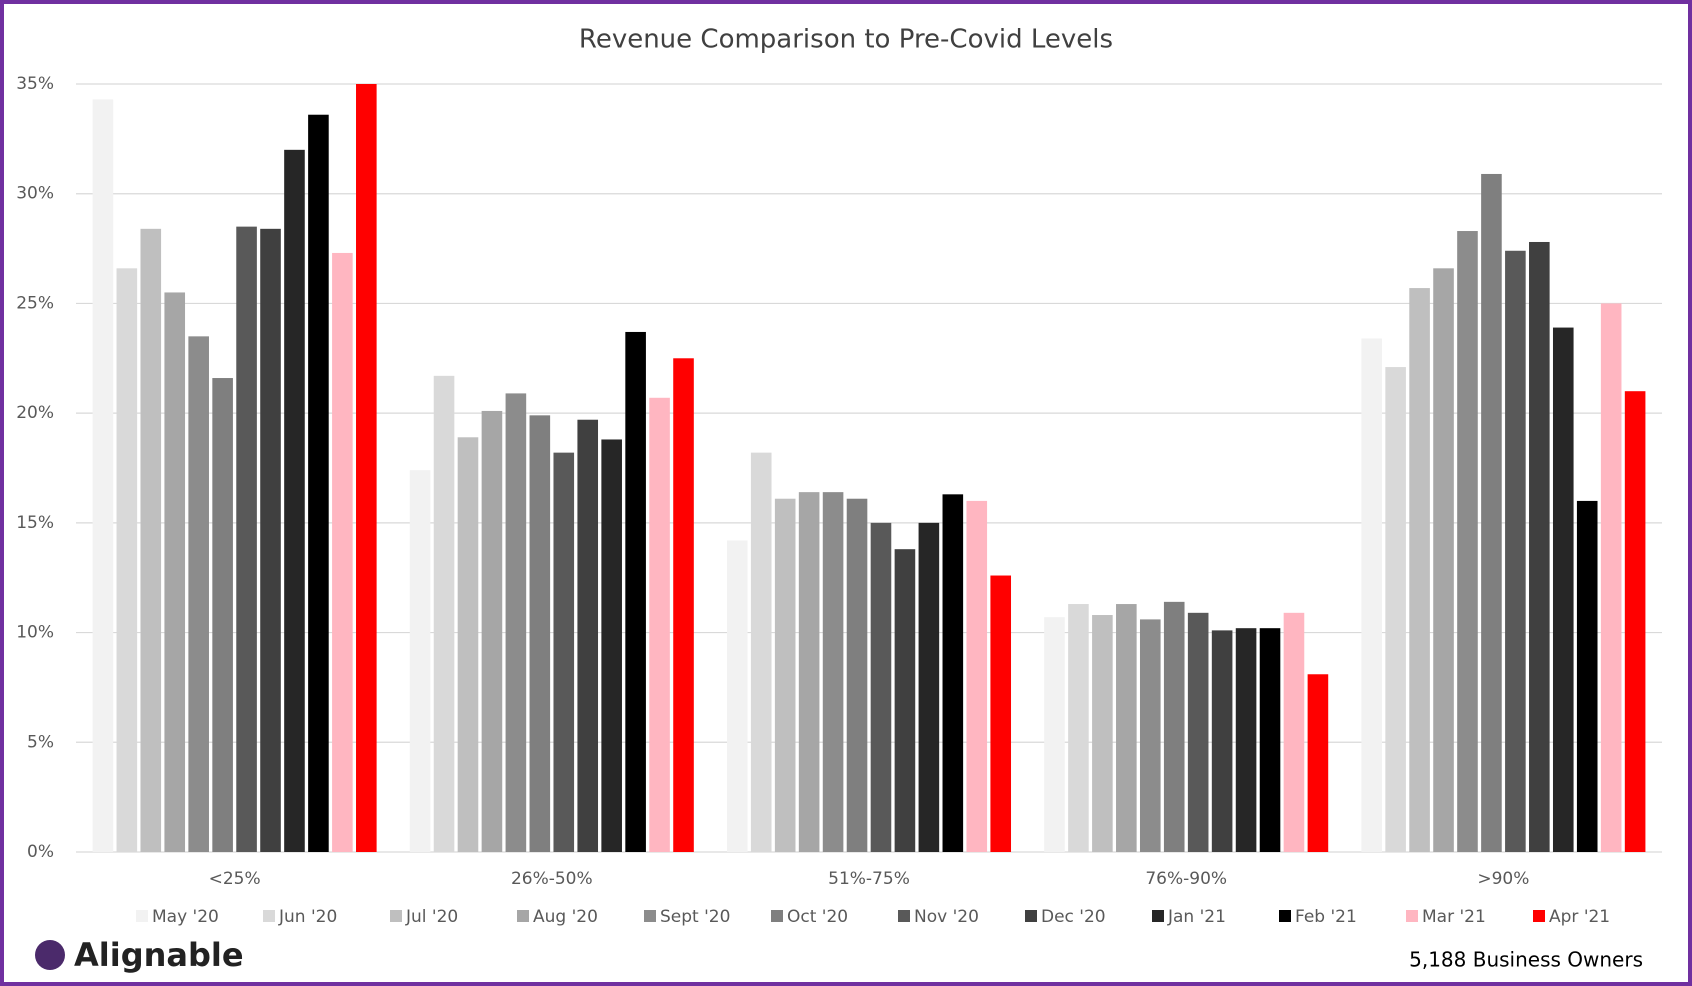  Describe the element at coordinates (1503, 879) in the screenshot. I see `x-tick-label: >90%` at that location.